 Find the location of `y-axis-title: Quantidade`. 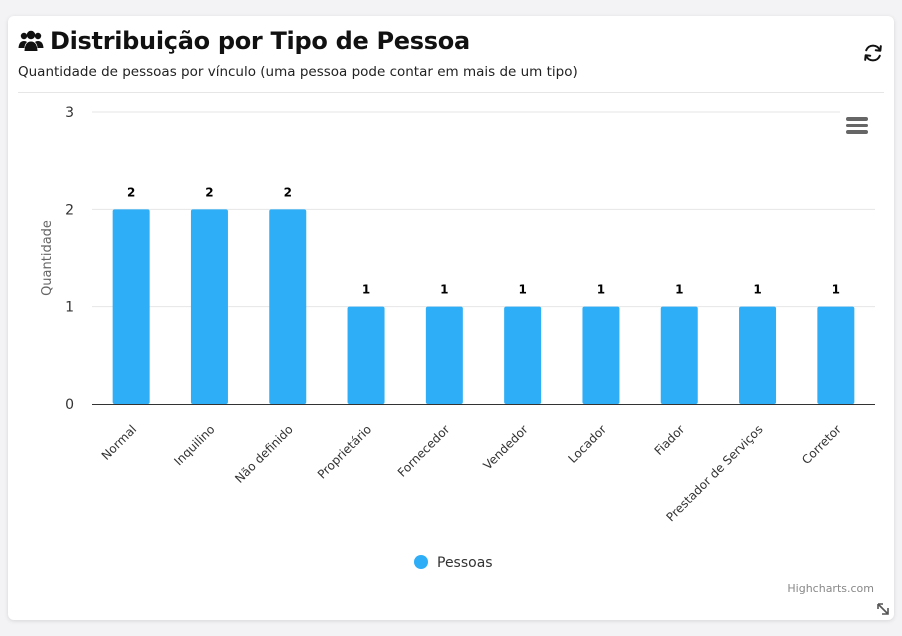

y-axis-title: Quantidade is located at coordinates (47, 258).